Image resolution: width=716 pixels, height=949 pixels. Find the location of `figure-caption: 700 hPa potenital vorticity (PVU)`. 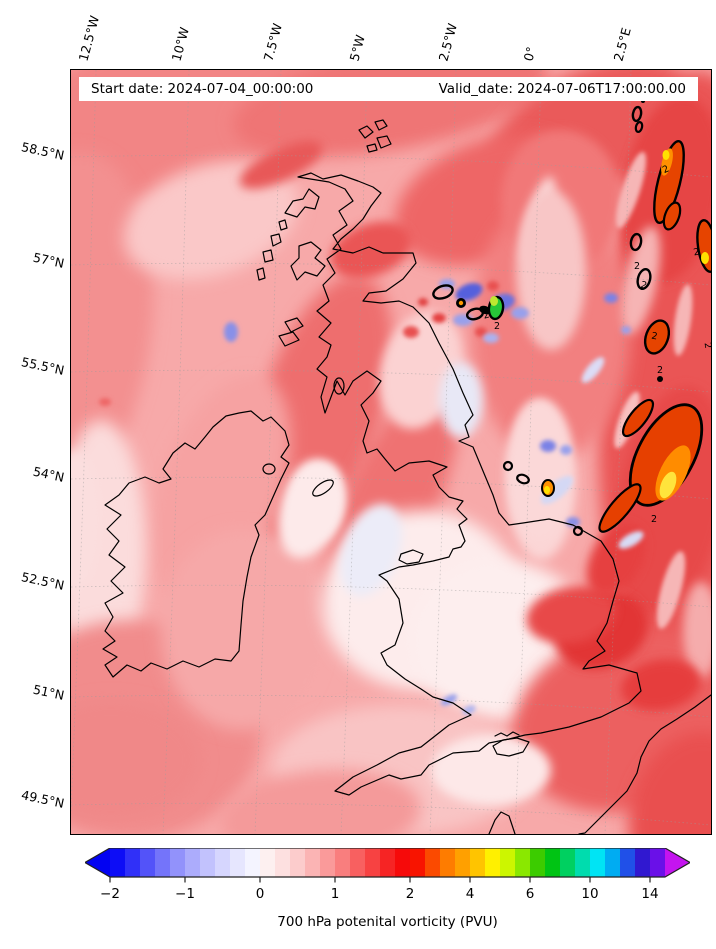

figure-caption: 700 hPa potenital vorticity (PVU) is located at coordinates (387, 922).